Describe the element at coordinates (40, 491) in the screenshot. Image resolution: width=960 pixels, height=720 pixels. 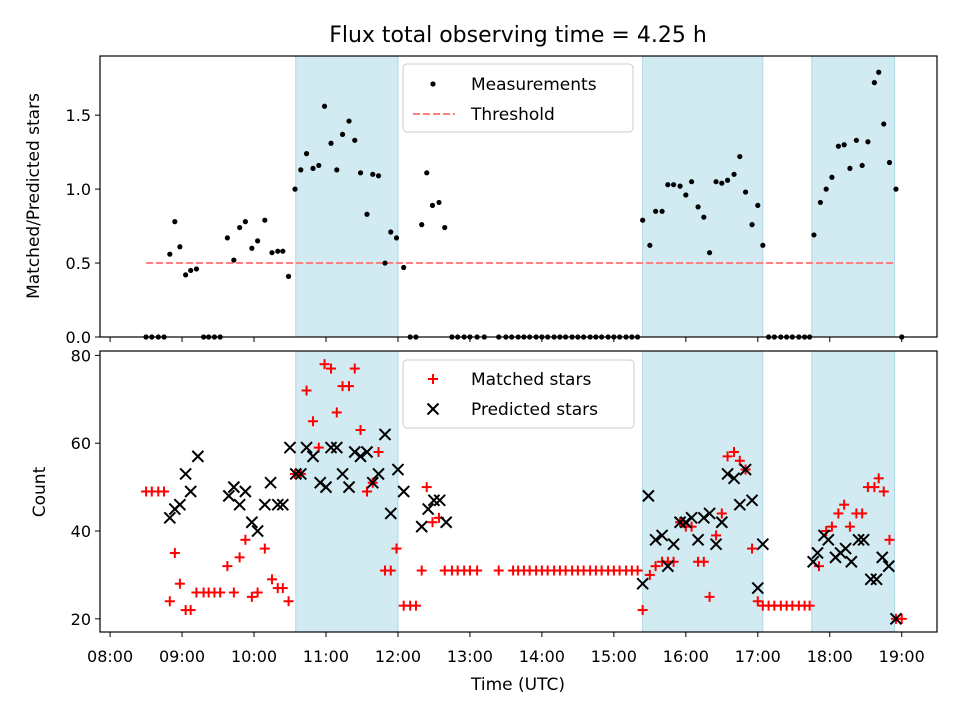
I see `bottom-ylabel: Count` at that location.